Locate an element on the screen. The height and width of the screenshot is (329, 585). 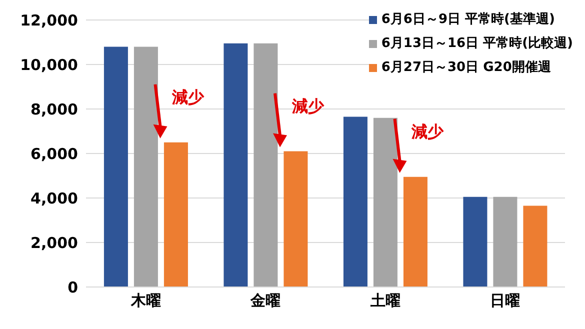
legend-label: 6月27日～30日 G20開催週 is located at coordinates (466, 68).